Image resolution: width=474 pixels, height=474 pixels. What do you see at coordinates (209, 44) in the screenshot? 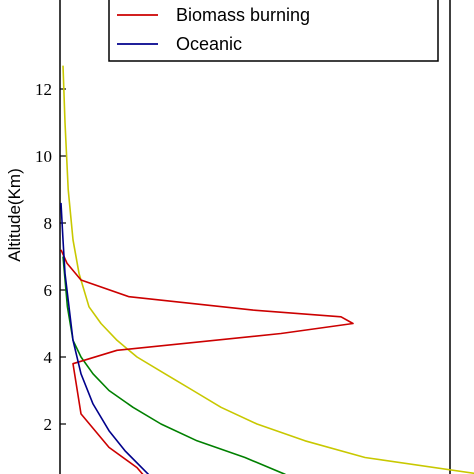
I see `legend-label-oceanic: Oceanic` at bounding box center [209, 44].